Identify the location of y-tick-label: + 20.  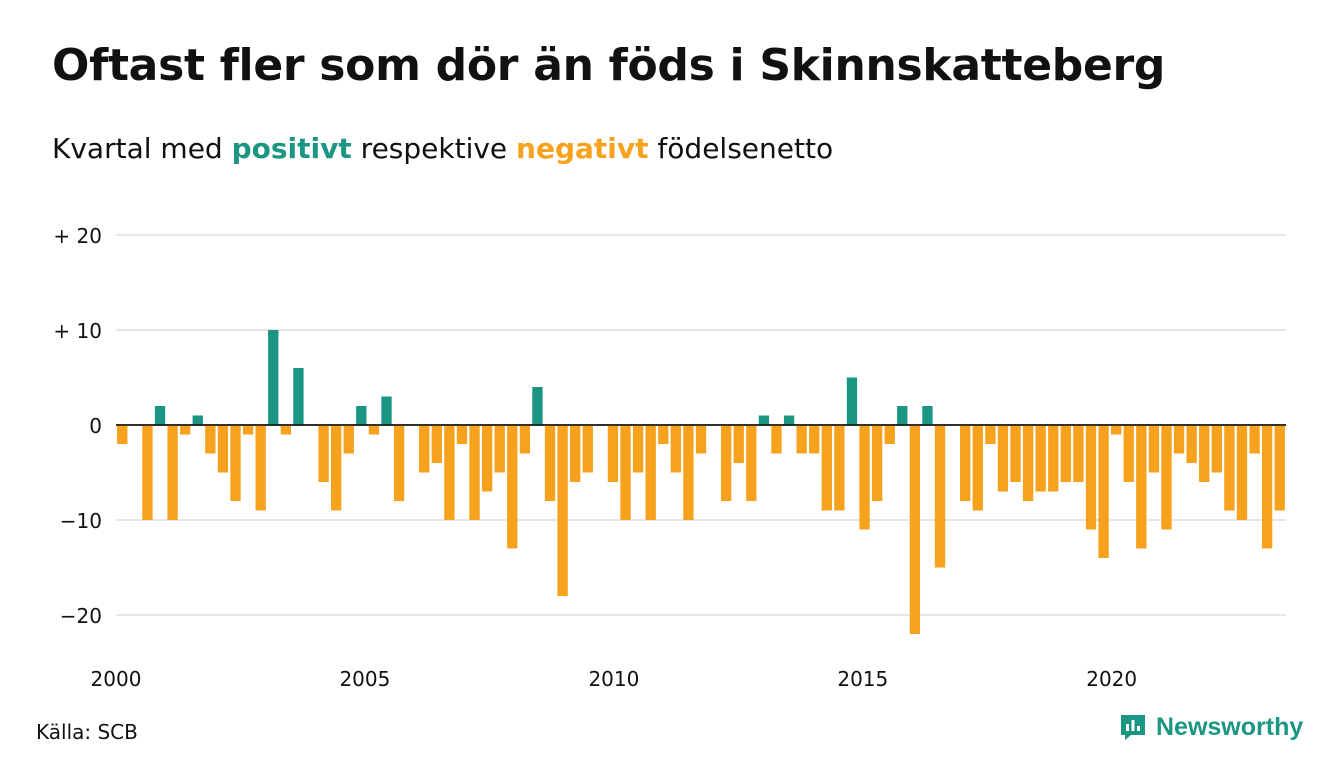
(77, 236).